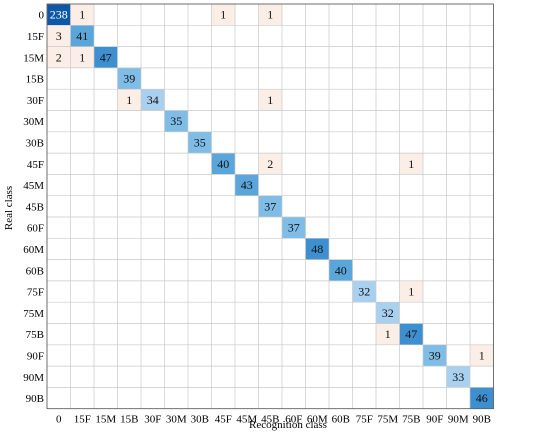  What do you see at coordinates (35, 143) in the screenshot?
I see `y-tick-label: 30B` at bounding box center [35, 143].